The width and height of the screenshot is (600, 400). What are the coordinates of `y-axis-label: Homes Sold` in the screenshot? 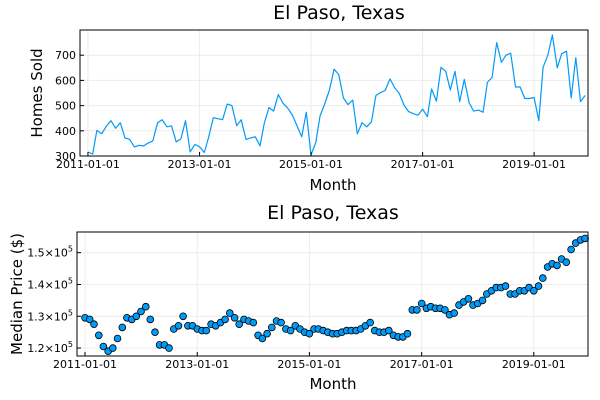 It's located at (37, 92).